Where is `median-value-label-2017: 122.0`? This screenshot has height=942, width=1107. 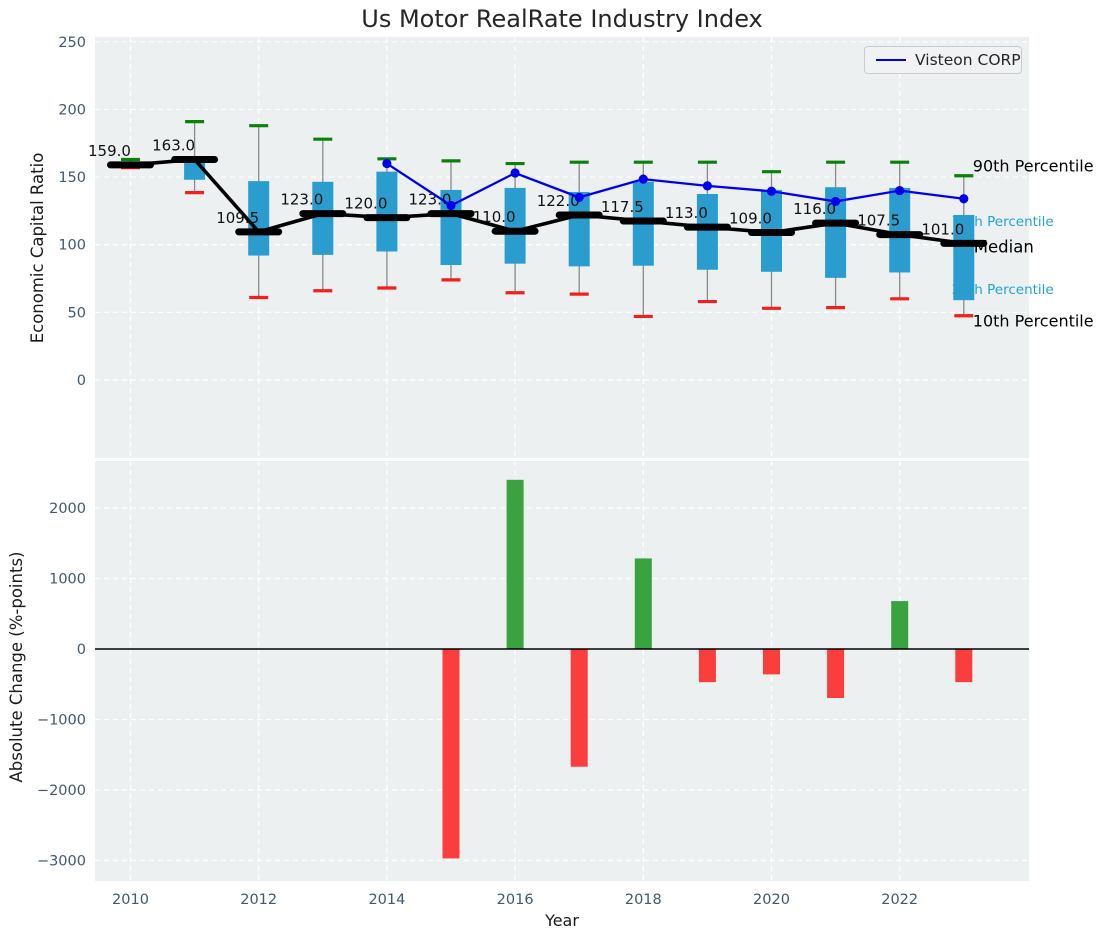
median-value-label-2017: 122.0 is located at coordinates (558, 201).